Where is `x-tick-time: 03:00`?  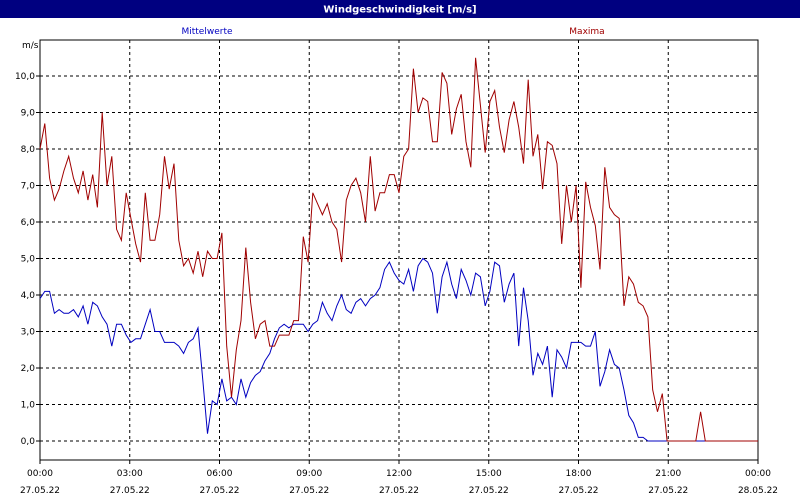 x-tick-time: 03:00 is located at coordinates (130, 474).